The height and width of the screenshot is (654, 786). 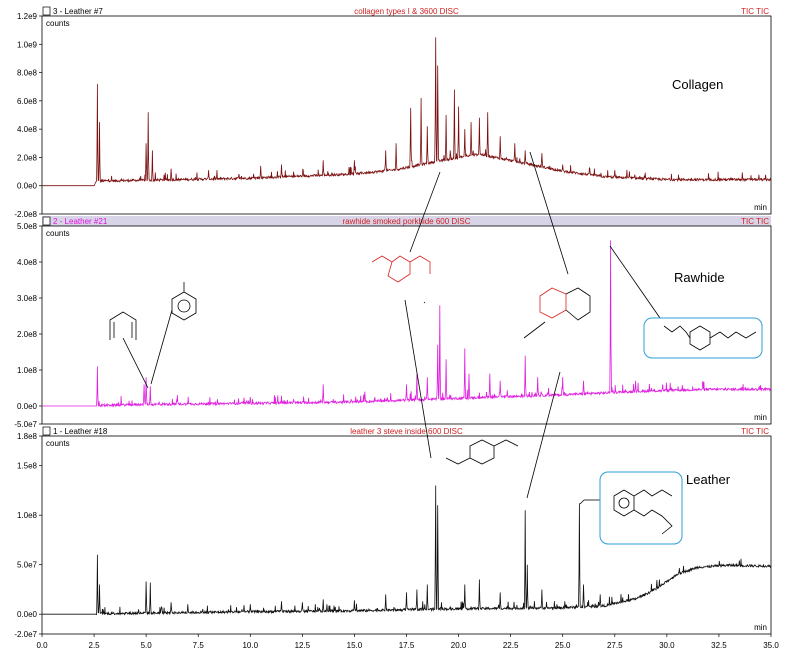 What do you see at coordinates (199, 645) in the screenshot?
I see `x-tick-label: 7.5` at bounding box center [199, 645].